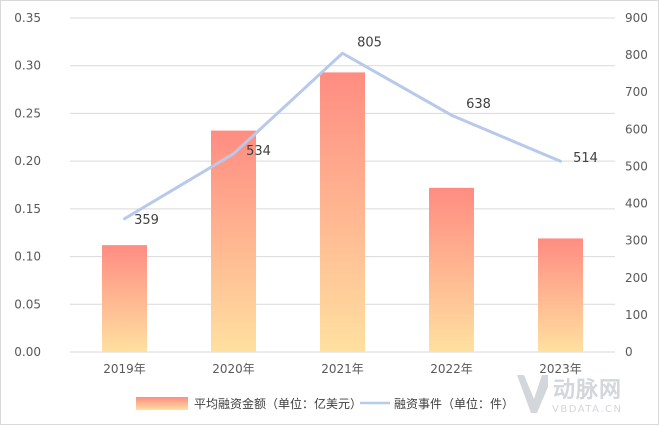 The height and width of the screenshot is (425, 659). Describe the element at coordinates (369, 42) in the screenshot. I see `data-label: 805` at that location.